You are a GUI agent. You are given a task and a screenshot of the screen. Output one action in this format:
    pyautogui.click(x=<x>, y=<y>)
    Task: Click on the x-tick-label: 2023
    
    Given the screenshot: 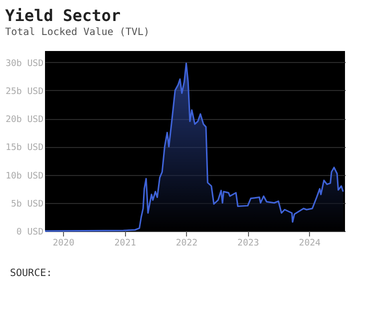 What is the action you would take?
    pyautogui.click(x=248, y=243)
    